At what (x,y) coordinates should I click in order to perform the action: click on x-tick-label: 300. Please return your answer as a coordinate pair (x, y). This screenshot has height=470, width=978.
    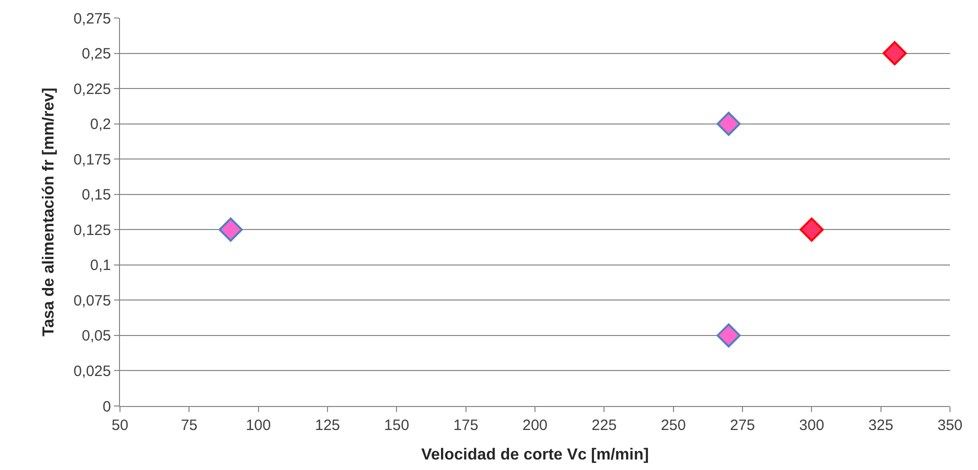
    Looking at the image, I should click on (811, 425).